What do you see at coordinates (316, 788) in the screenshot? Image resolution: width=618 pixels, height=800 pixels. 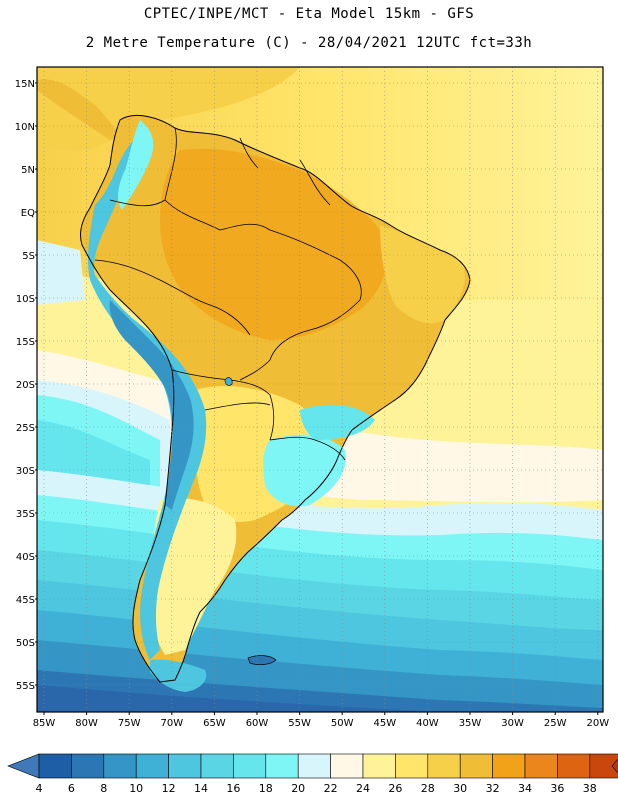 I see `colorbar-labels: 4 6 8 10 12 14 16 18 20 22 24 26 28 30 32 34 36 38` at bounding box center [316, 788].